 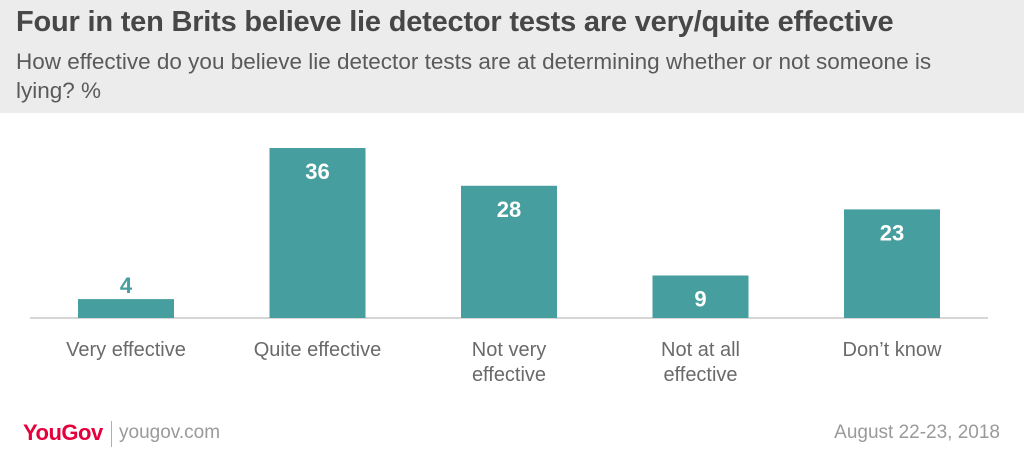 What do you see at coordinates (509, 362) in the screenshot?
I see `category-label: Not very effective` at bounding box center [509, 362].